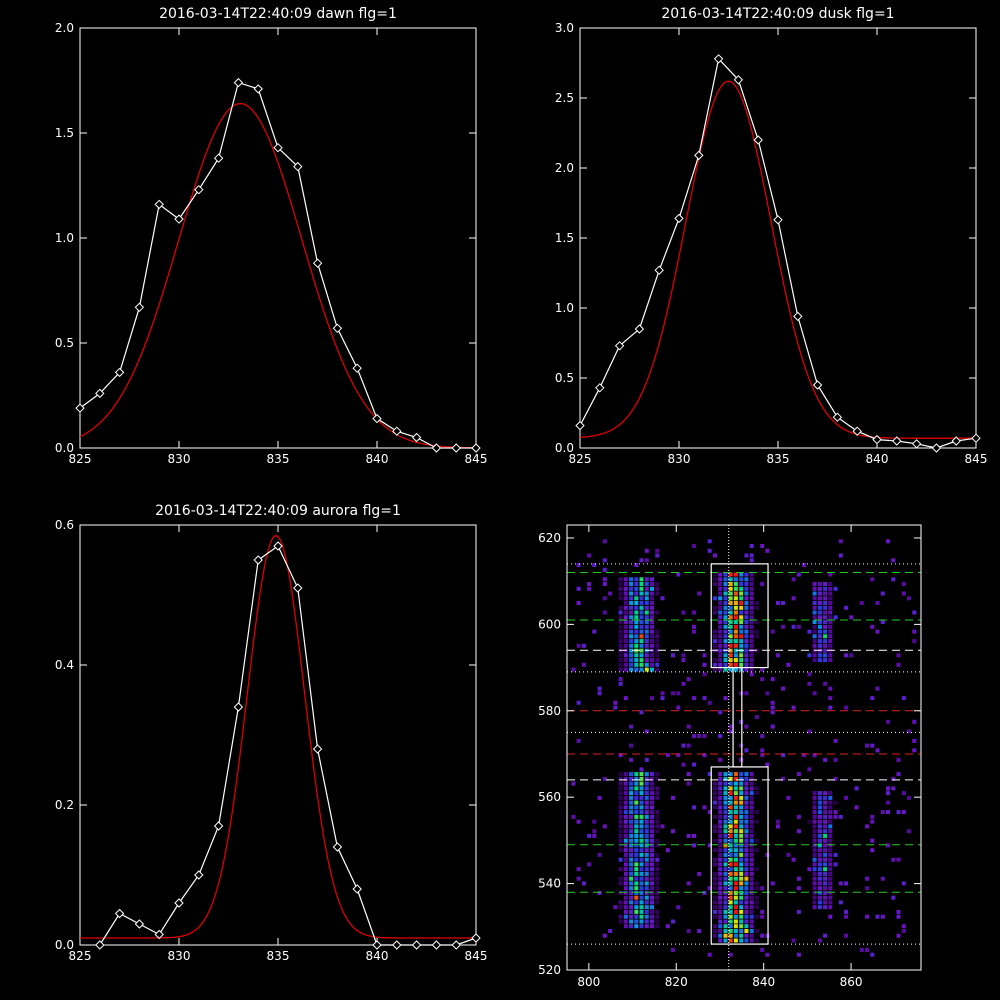  Describe the element at coordinates (476, 459) in the screenshot. I see `x-tick-label: 845` at that location.